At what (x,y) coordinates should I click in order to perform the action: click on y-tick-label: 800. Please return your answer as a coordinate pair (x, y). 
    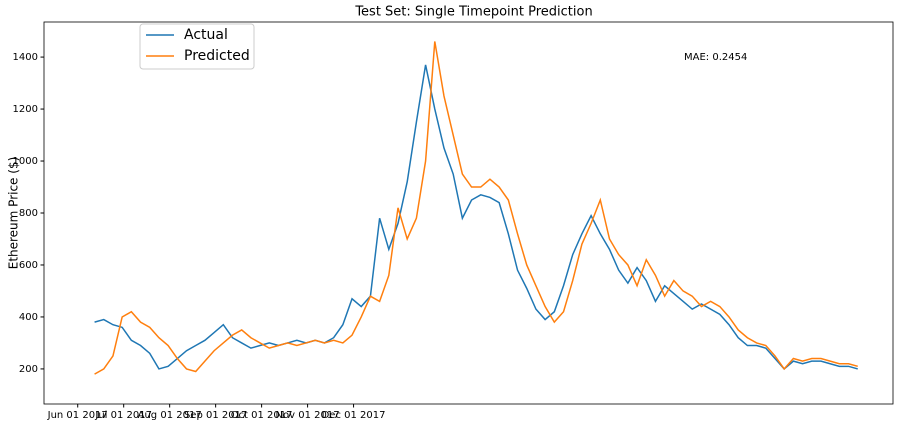
    Looking at the image, I should click on (28, 213).